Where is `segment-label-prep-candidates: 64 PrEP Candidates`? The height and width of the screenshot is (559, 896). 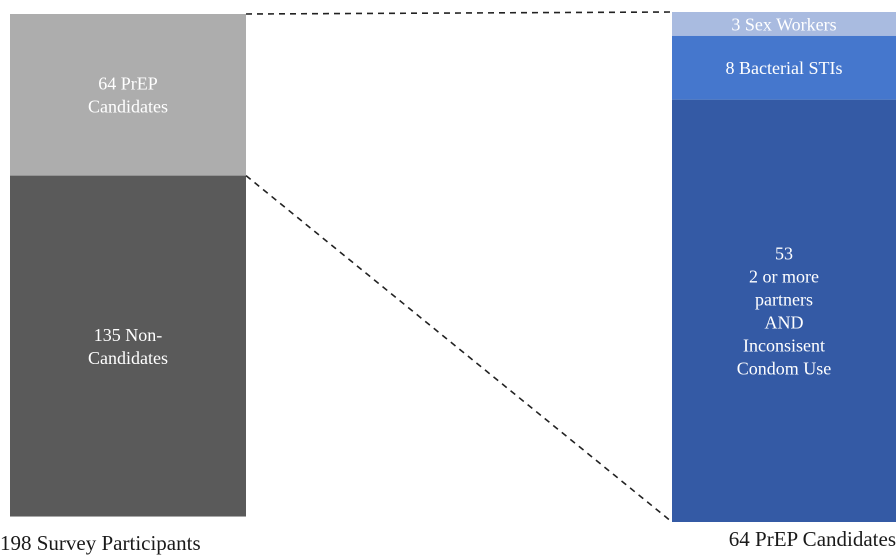
segment-label-prep-candidates: 64 PrEP Candidates is located at coordinates (128, 95).